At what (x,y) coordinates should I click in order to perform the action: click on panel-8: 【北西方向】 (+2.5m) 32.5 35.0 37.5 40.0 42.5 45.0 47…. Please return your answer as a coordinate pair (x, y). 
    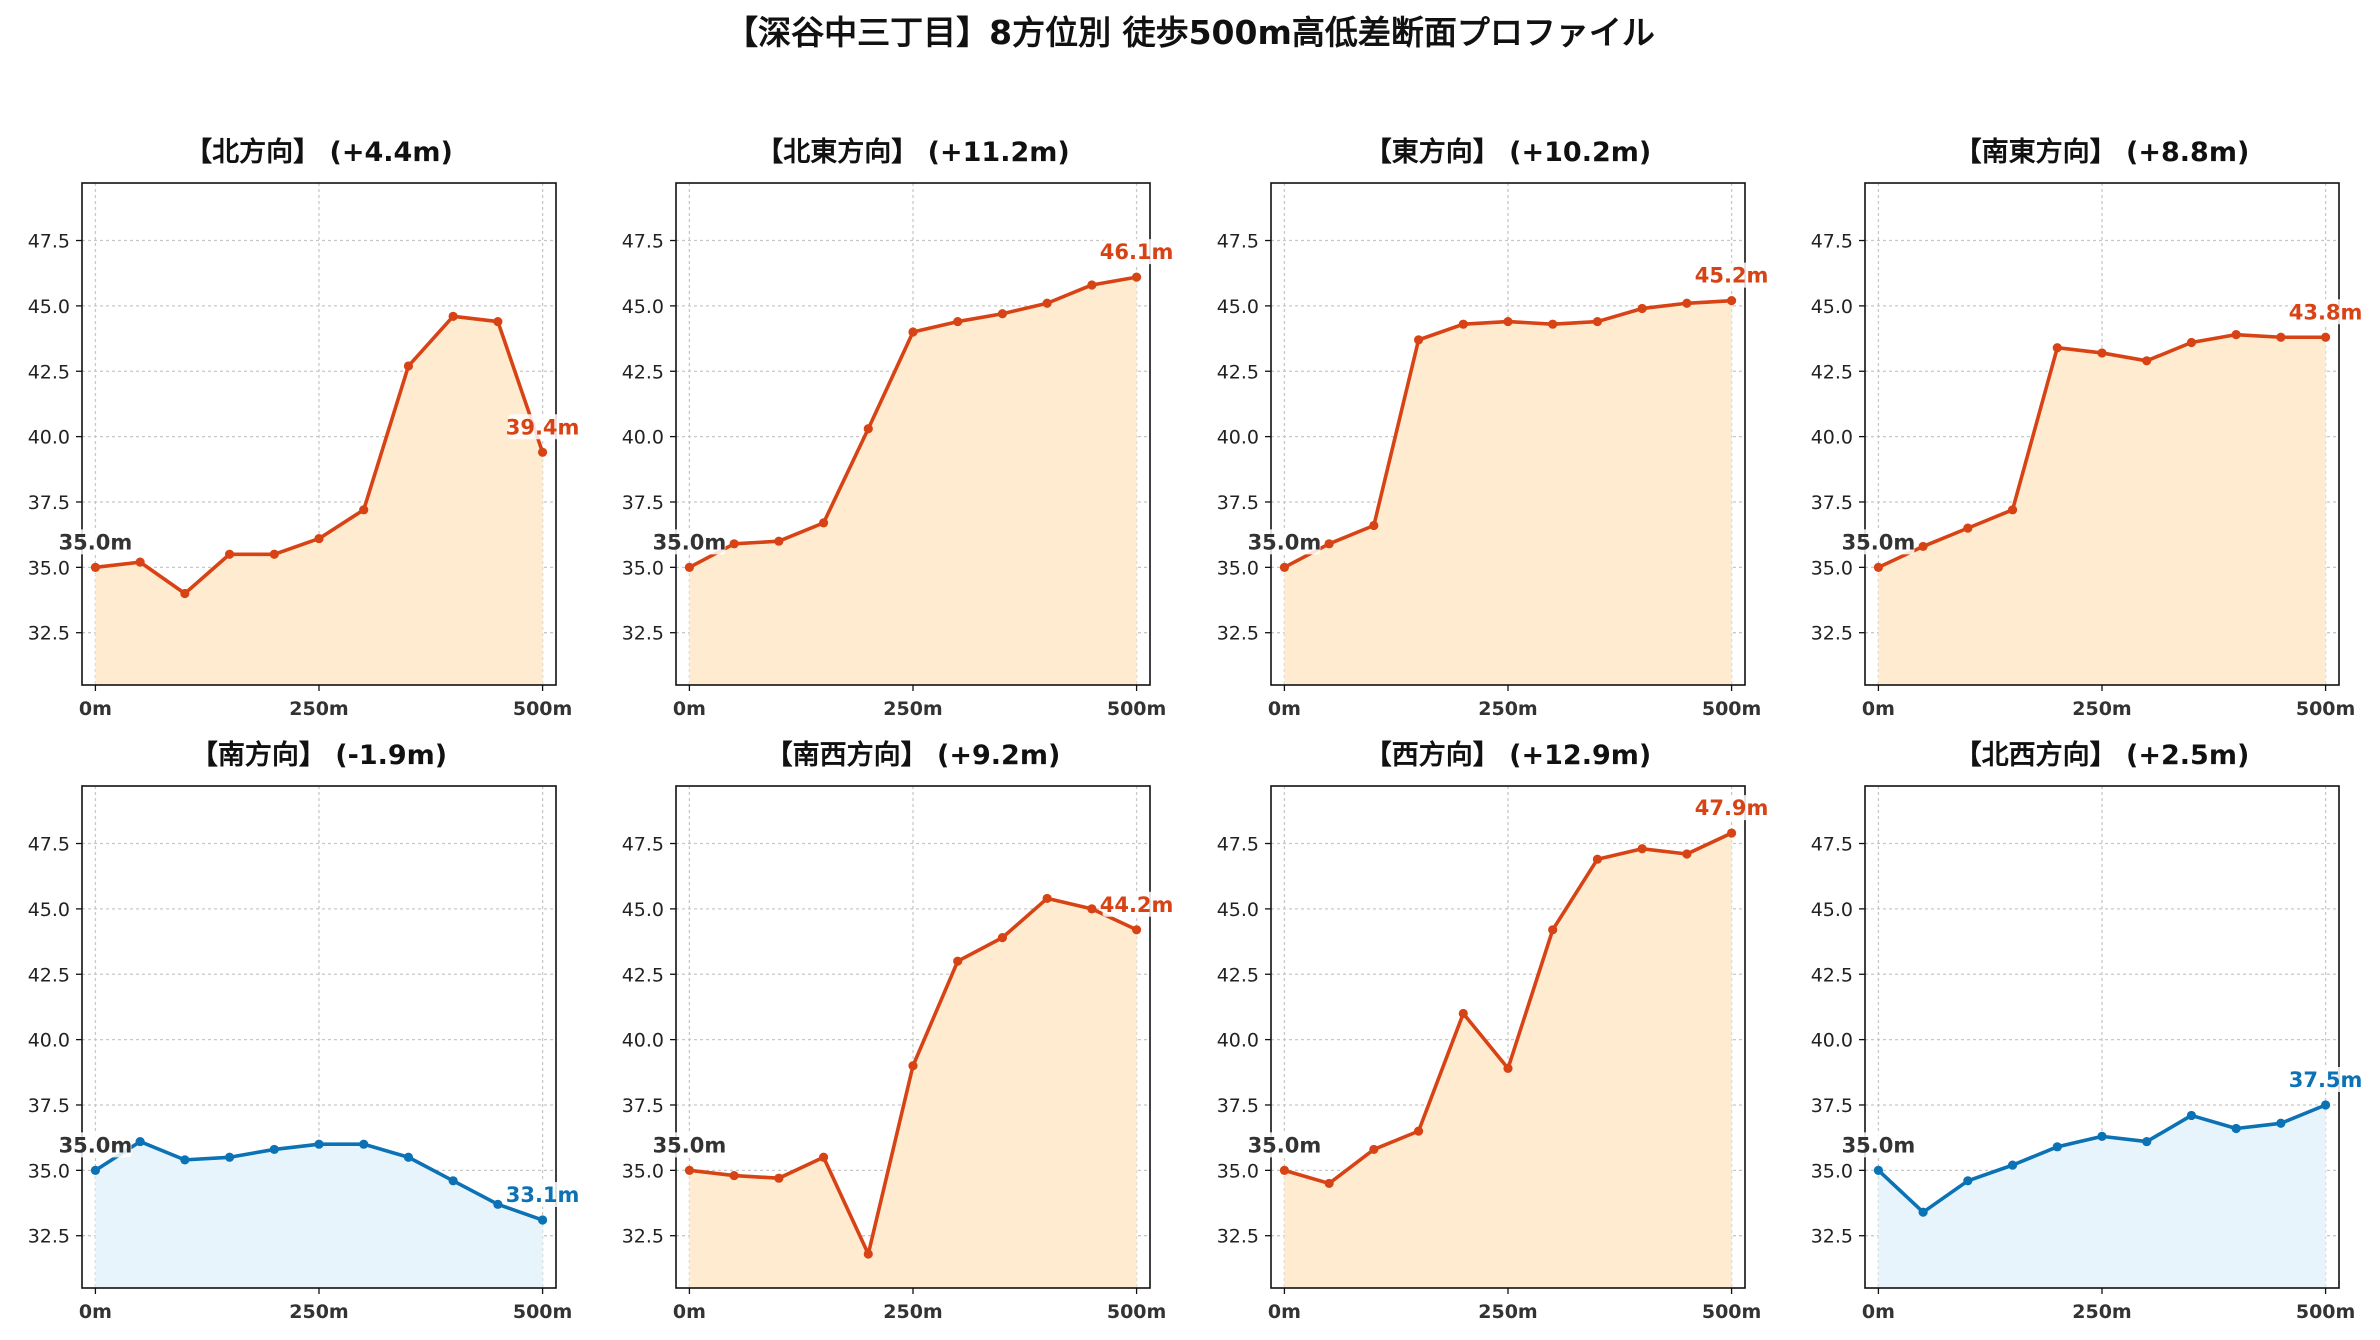
    Looking at the image, I should click on (2087, 1031).